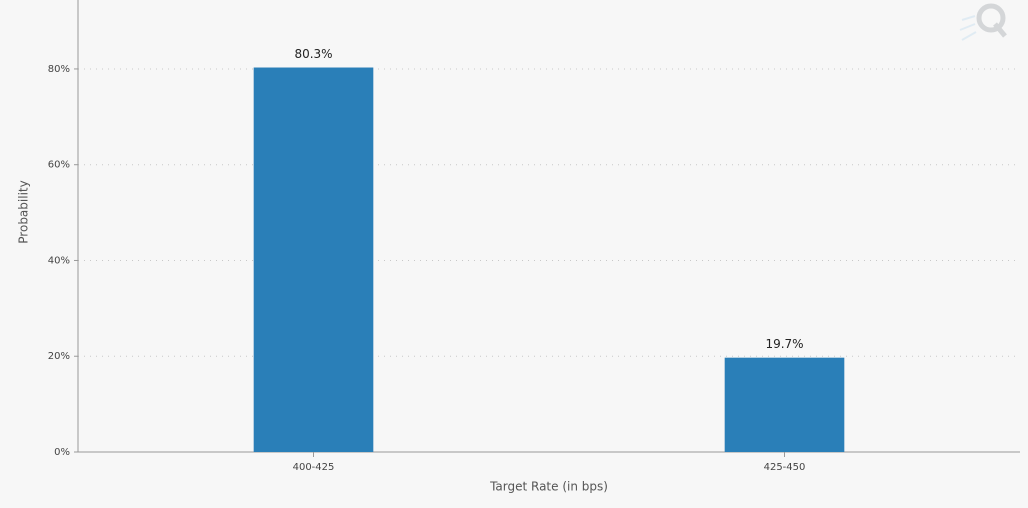  Describe the element at coordinates (24, 211) in the screenshot. I see `y-axis-title: Probability` at that location.